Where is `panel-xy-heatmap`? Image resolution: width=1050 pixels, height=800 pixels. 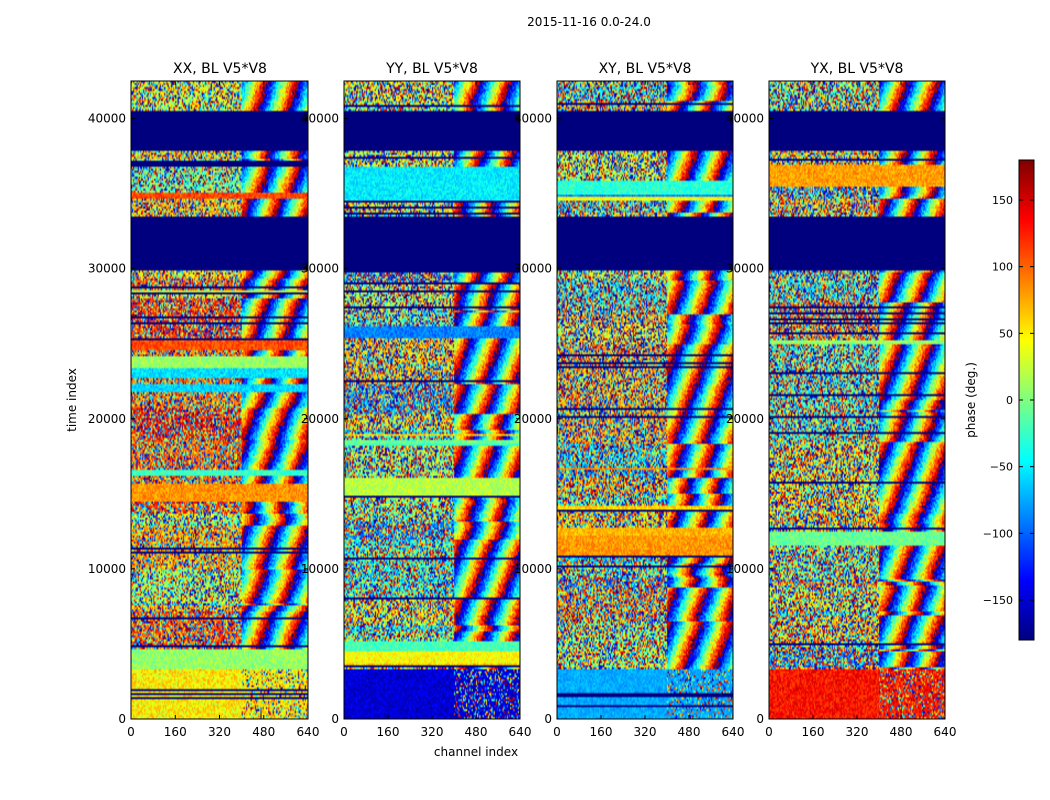 panel-xy-heatmap is located at coordinates (645, 400).